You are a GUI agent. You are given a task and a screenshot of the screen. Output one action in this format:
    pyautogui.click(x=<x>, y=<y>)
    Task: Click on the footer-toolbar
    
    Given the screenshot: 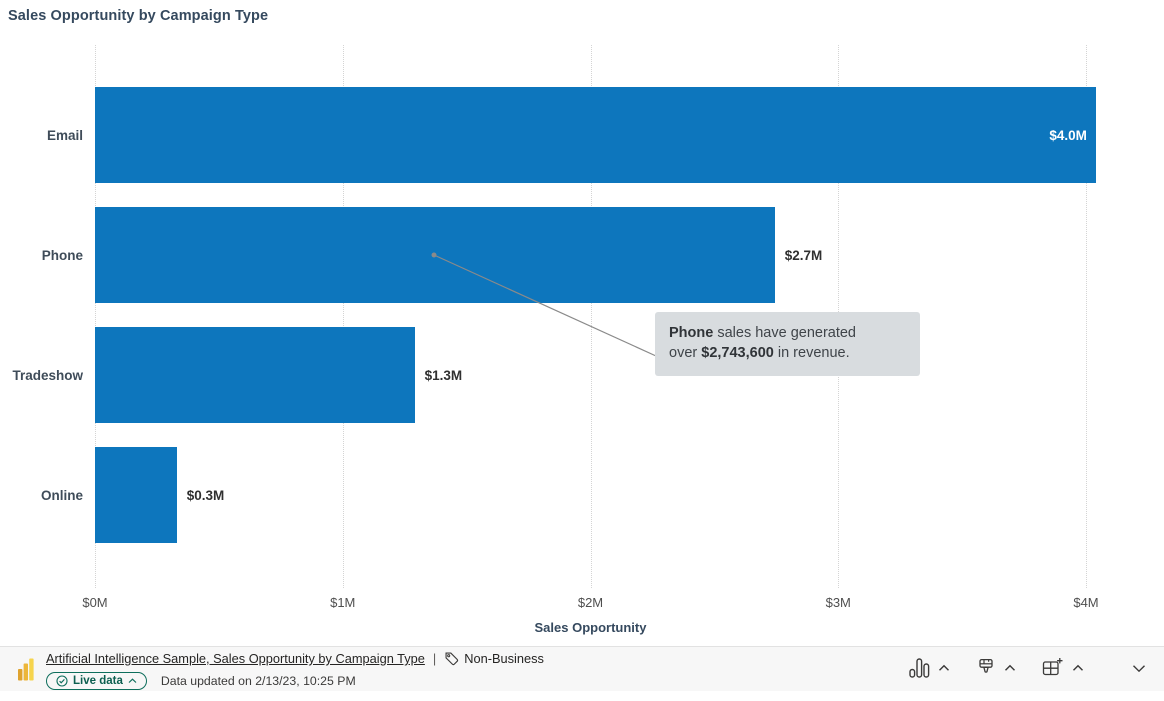 What is the action you would take?
    pyautogui.click(x=1014, y=668)
    